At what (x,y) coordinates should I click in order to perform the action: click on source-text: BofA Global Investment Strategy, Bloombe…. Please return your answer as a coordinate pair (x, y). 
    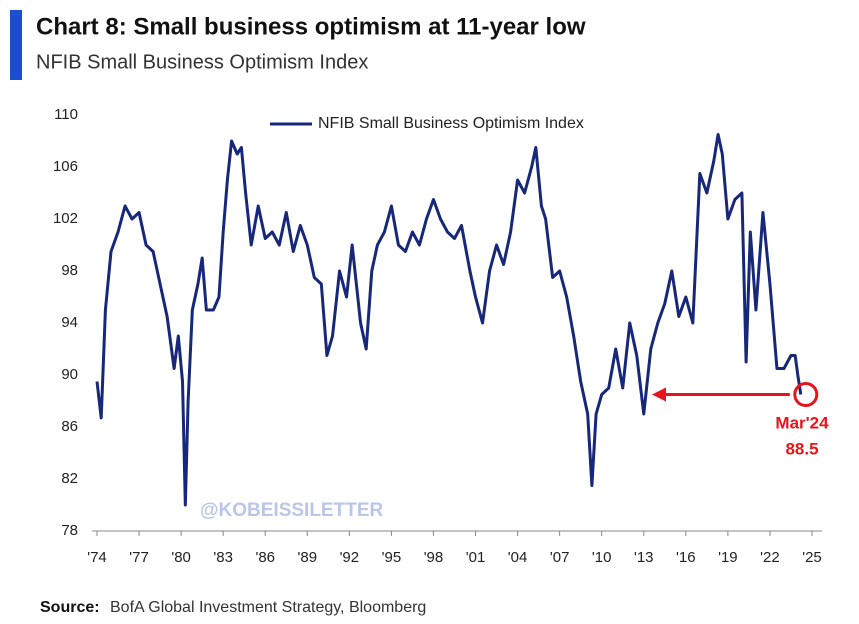
    Looking at the image, I should click on (268, 607).